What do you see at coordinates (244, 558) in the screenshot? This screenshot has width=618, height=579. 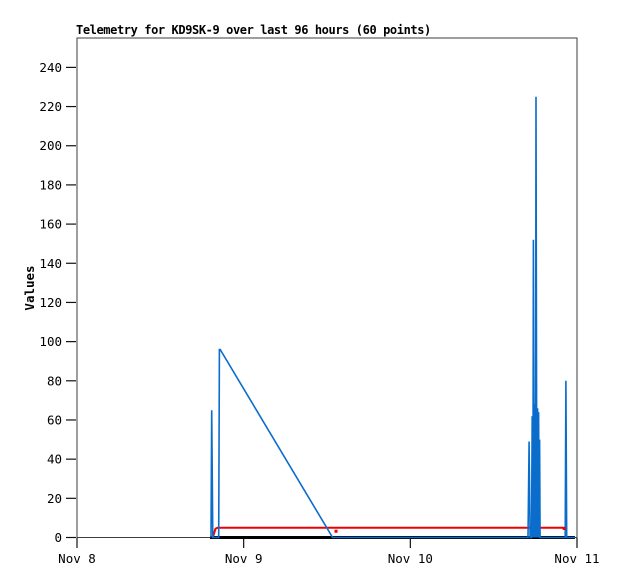 I see `x-tick-label: Nov 9` at bounding box center [244, 558].